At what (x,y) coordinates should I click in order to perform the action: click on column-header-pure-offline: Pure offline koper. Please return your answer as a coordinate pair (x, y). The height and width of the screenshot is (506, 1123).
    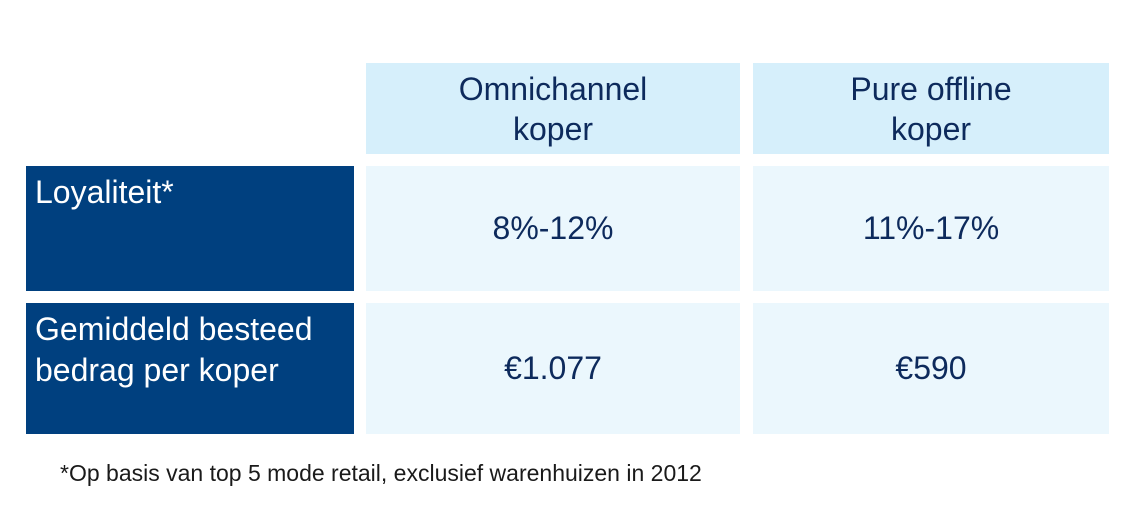
    Looking at the image, I should click on (931, 108).